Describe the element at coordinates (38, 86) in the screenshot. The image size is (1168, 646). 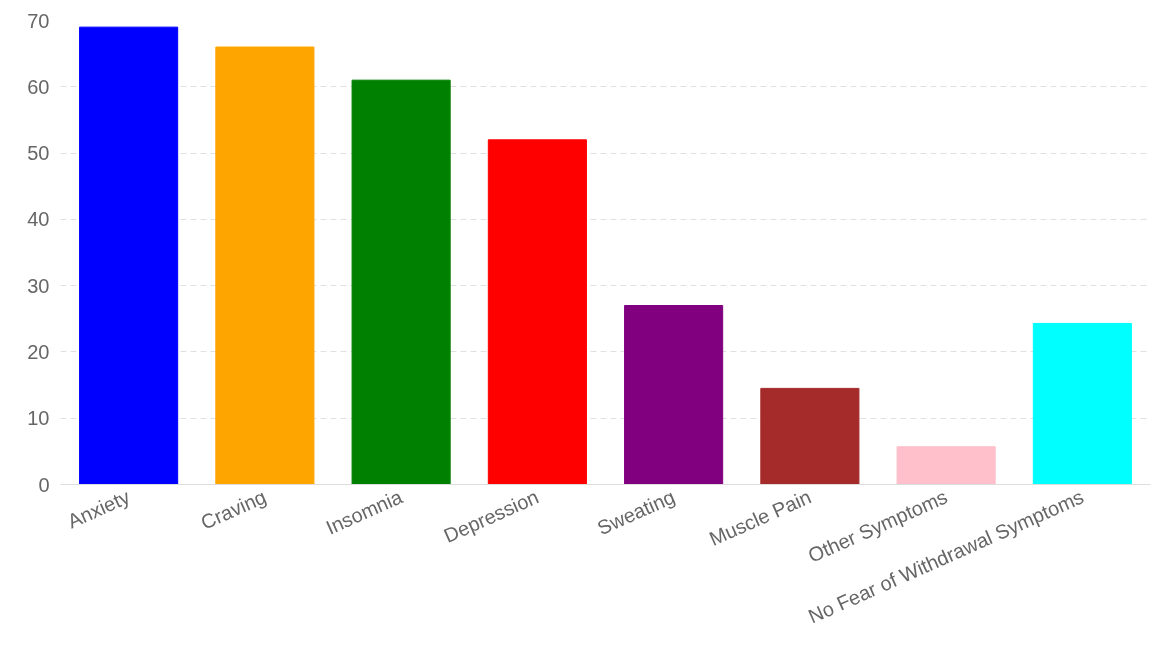
I see `y-tick-label: 60` at that location.